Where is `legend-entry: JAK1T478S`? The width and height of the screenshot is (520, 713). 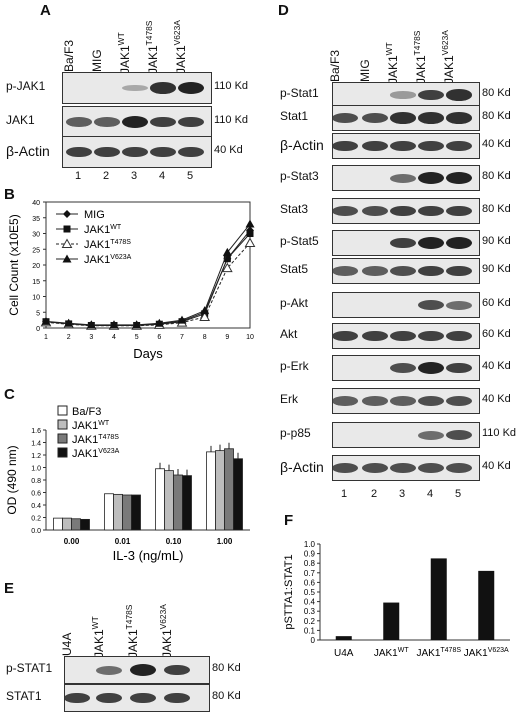
legend-entry: JAK1T478S is located at coordinates (107, 245).